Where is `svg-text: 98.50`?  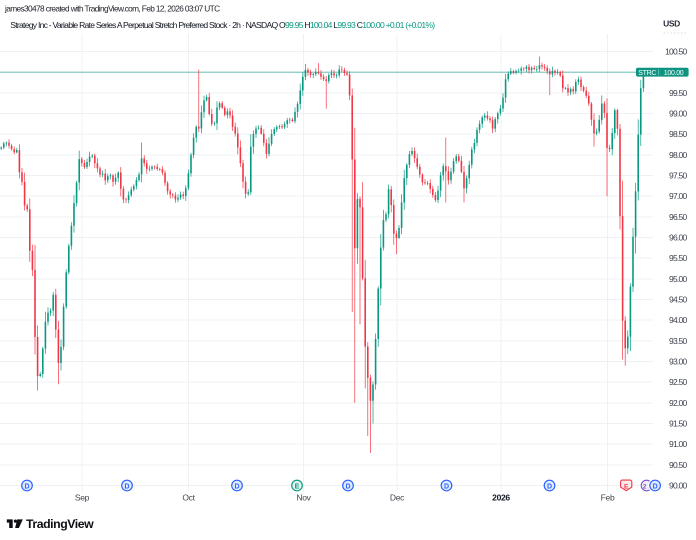 svg-text: 98.50 is located at coordinates (678, 134).